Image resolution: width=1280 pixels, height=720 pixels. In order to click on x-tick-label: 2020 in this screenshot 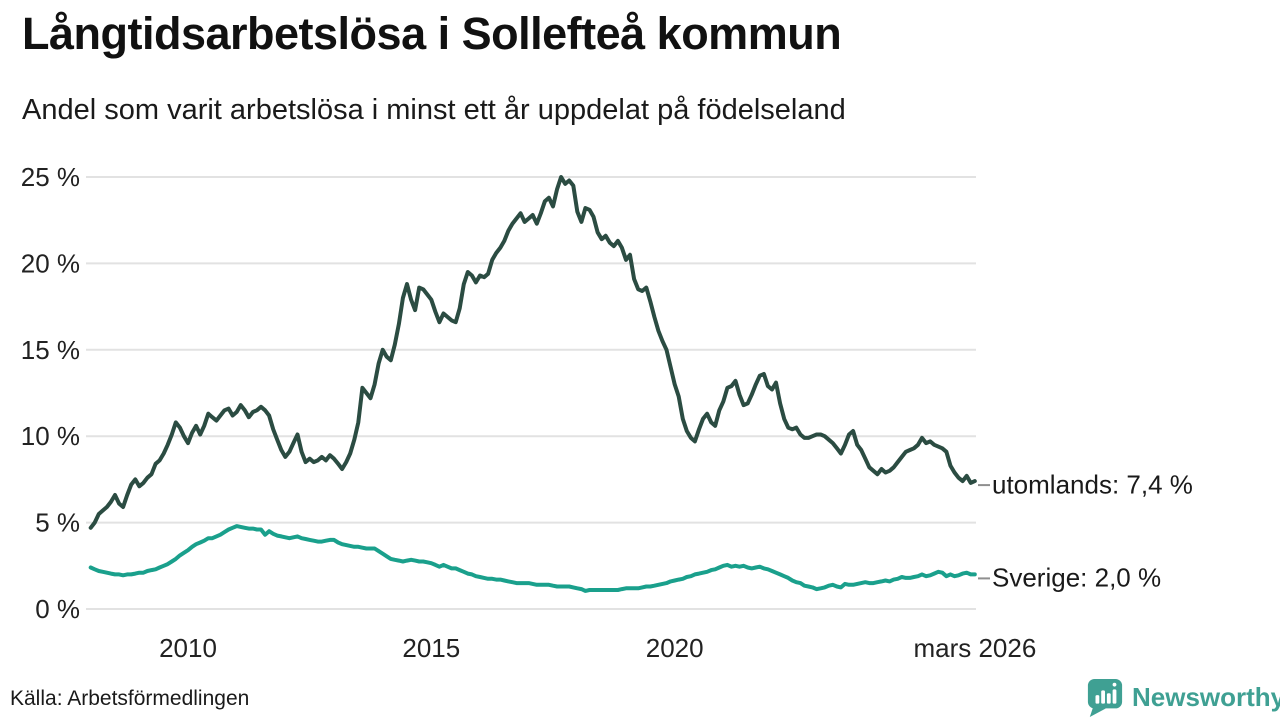, I will do `click(675, 648)`.